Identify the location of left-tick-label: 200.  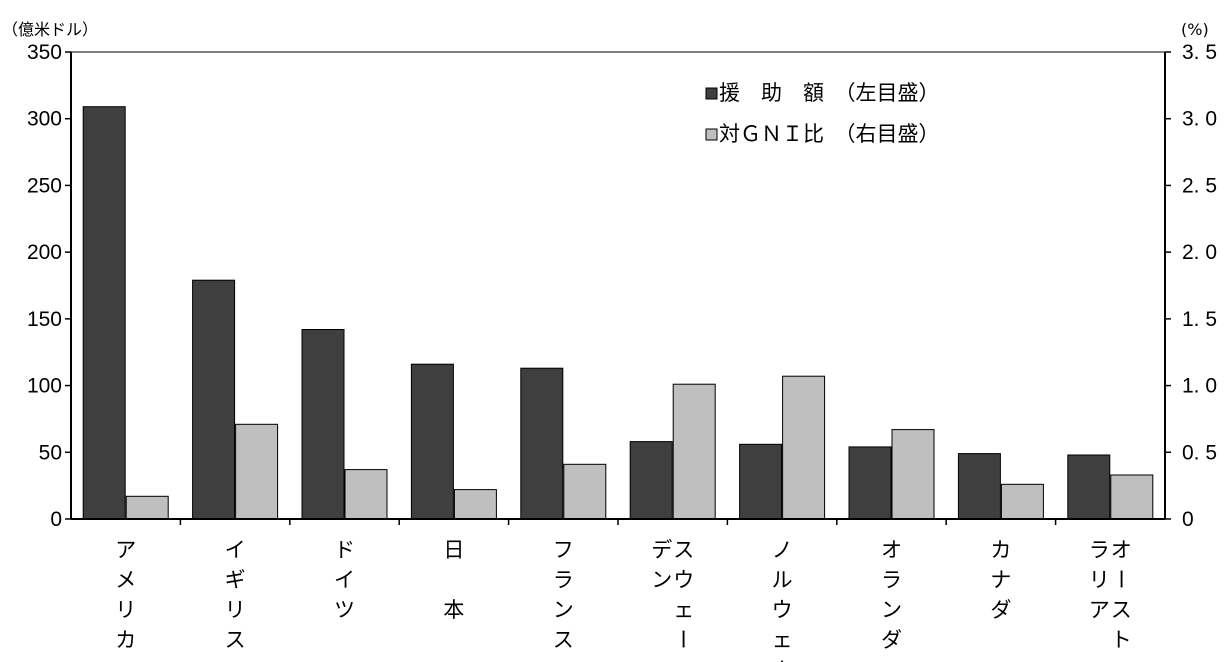
(44, 252).